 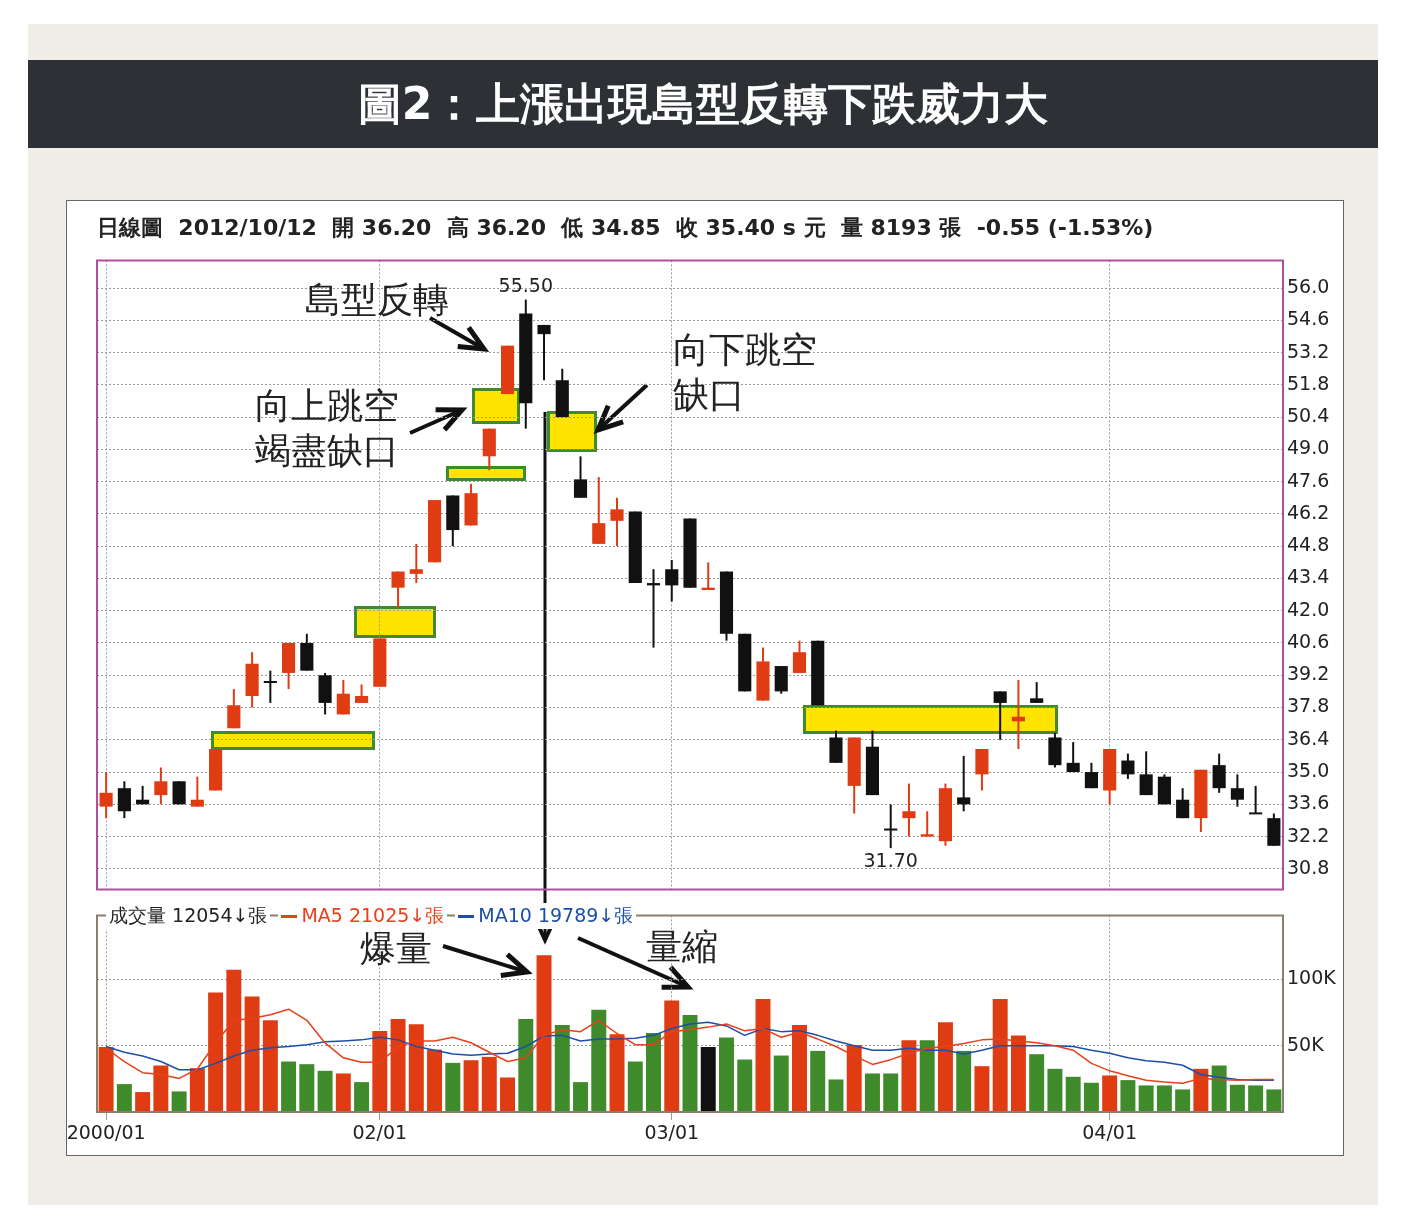 What do you see at coordinates (1308, 608) in the screenshot?
I see `y-tick-label: 42.0` at bounding box center [1308, 608].